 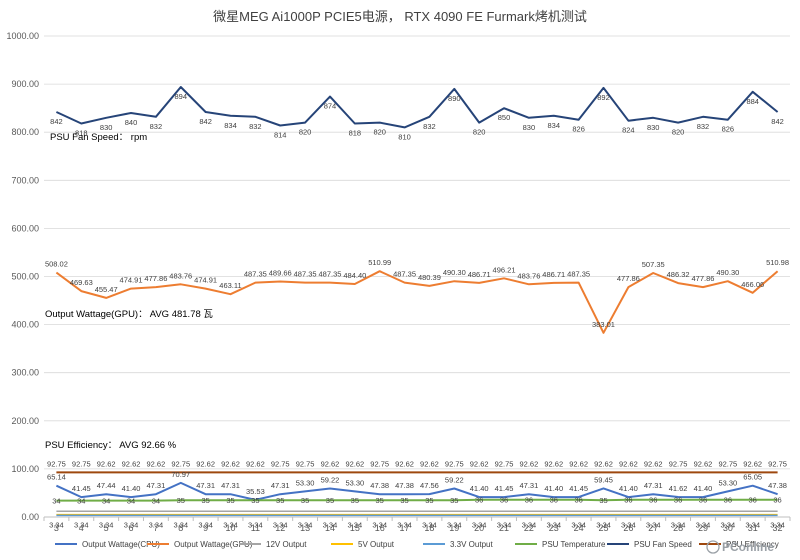 What do you see at coordinates (777, 262) in the screenshot?
I see `data-label-output-wattage-gpu: 510.98` at bounding box center [777, 262].